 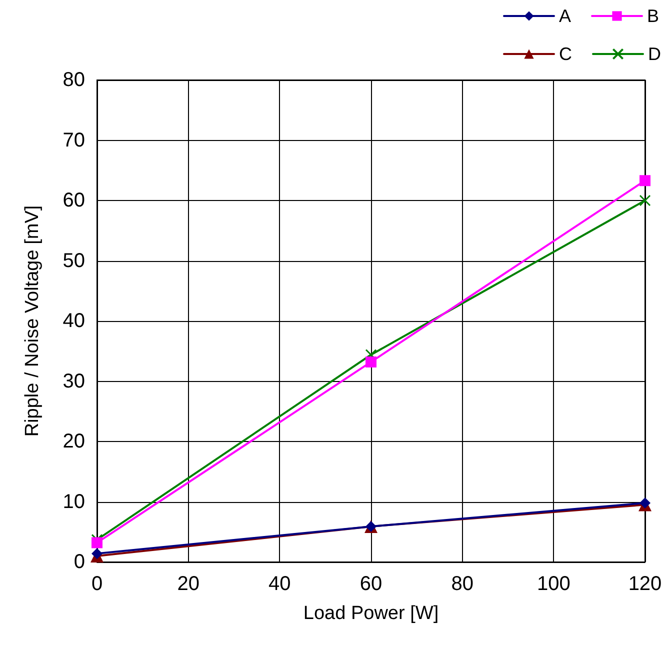 What do you see at coordinates (32, 321) in the screenshot?
I see `y-axis-title: Ripple / Noise Voltage [mV]` at bounding box center [32, 321].